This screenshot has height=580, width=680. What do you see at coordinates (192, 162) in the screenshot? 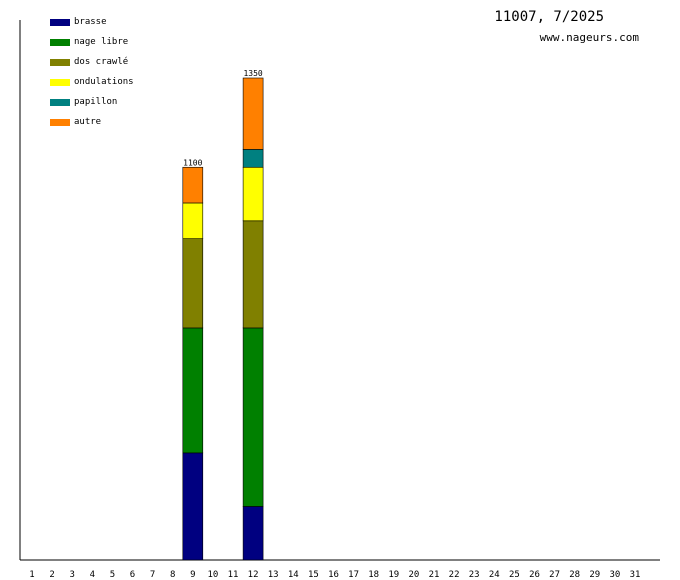
I see `bar-total-label: 1100` at bounding box center [192, 162].